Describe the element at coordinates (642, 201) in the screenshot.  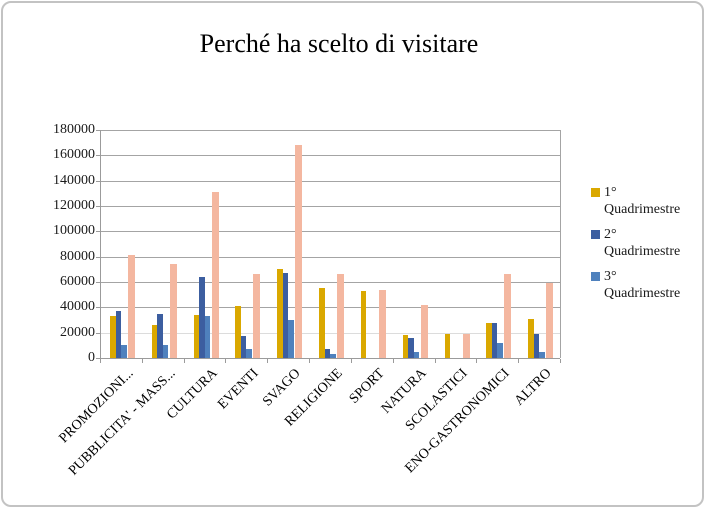
I see `legend-label: 1° Quadrimestre` at that location.